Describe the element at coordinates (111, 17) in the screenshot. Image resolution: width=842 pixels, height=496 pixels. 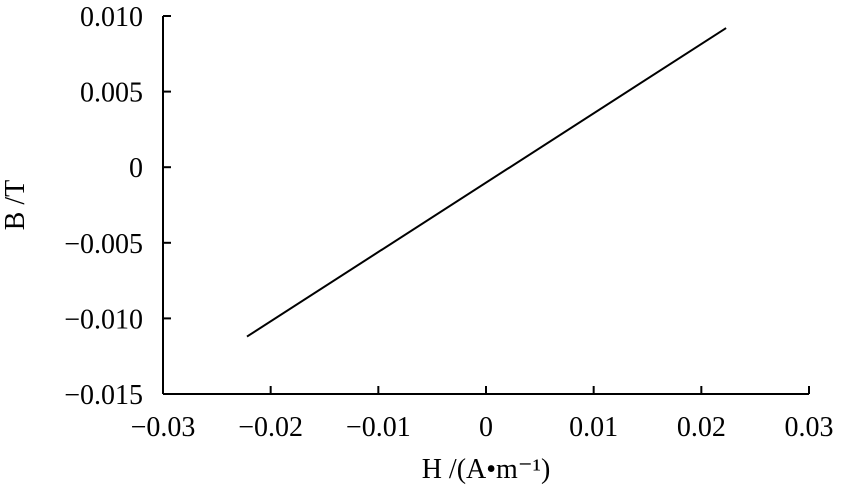
I see `y-tick-label: 0.010` at that location.